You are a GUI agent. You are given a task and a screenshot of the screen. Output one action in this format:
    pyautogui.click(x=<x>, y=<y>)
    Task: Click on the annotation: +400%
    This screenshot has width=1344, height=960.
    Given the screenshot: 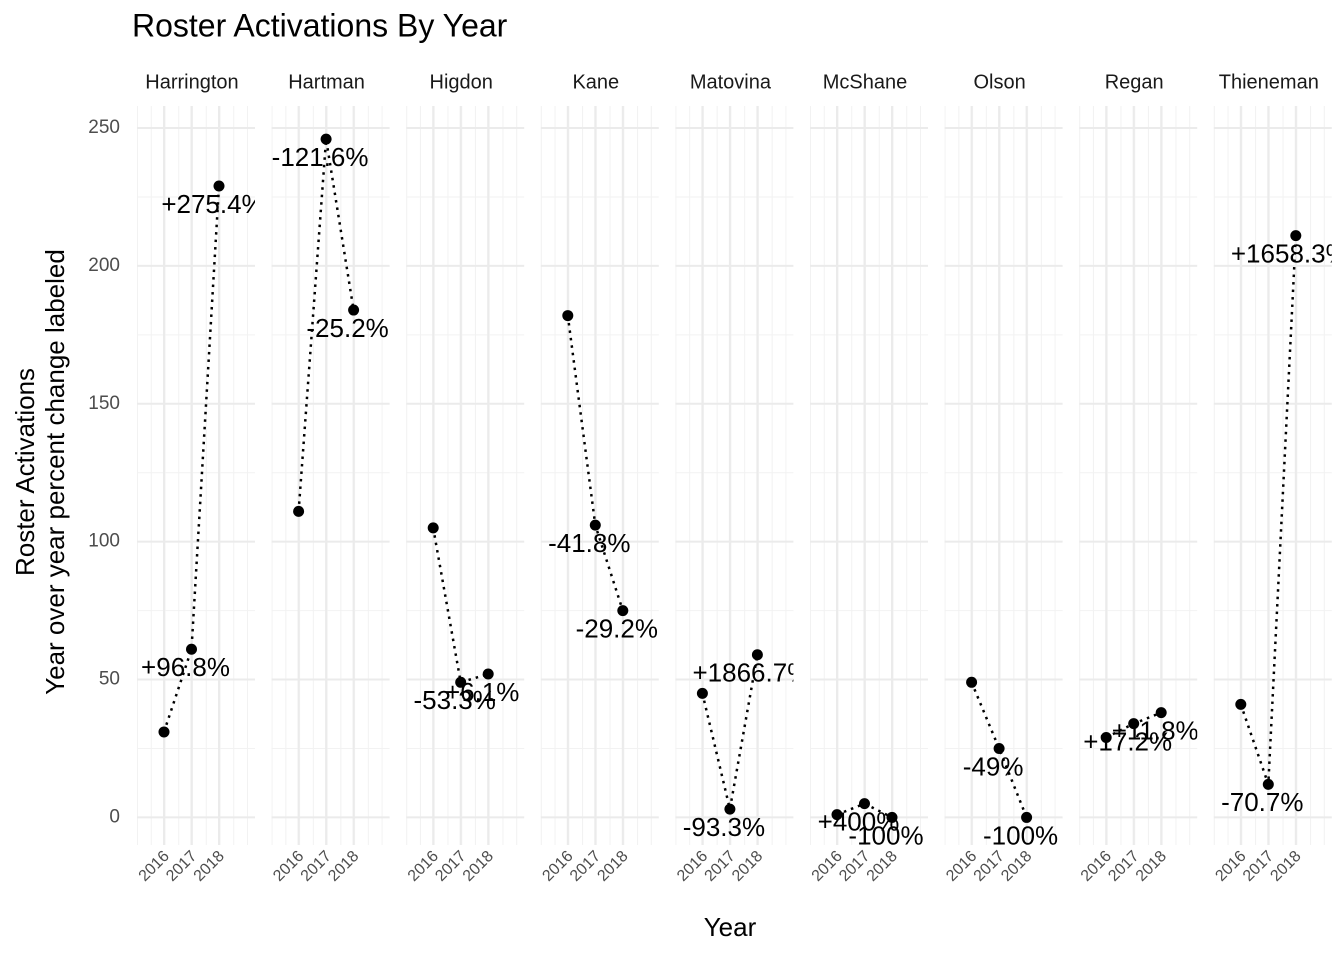 What is the action you would take?
    pyautogui.click(x=859, y=822)
    